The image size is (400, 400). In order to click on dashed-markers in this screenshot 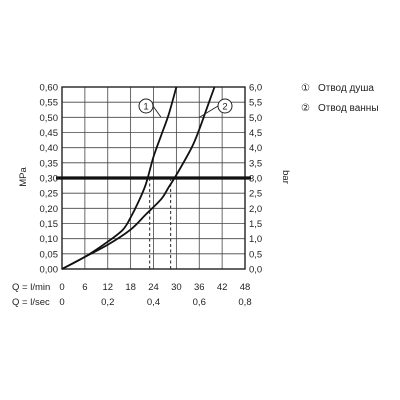, I will do `click(160, 223)`.